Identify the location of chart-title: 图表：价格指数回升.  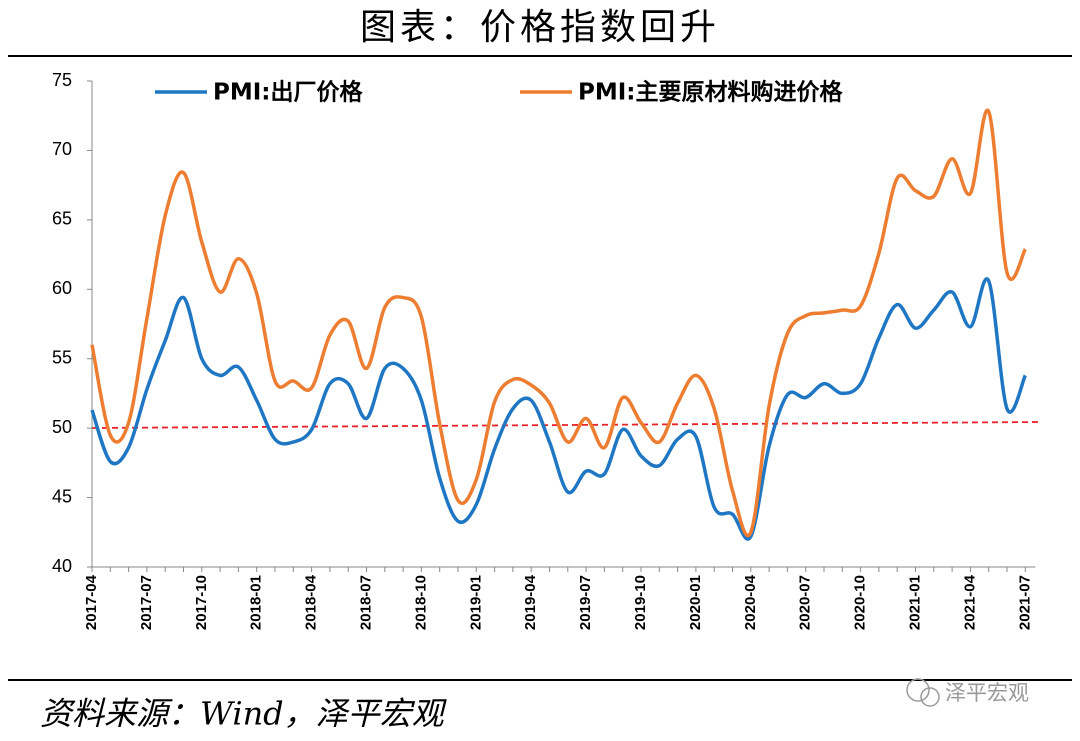
(540, 27).